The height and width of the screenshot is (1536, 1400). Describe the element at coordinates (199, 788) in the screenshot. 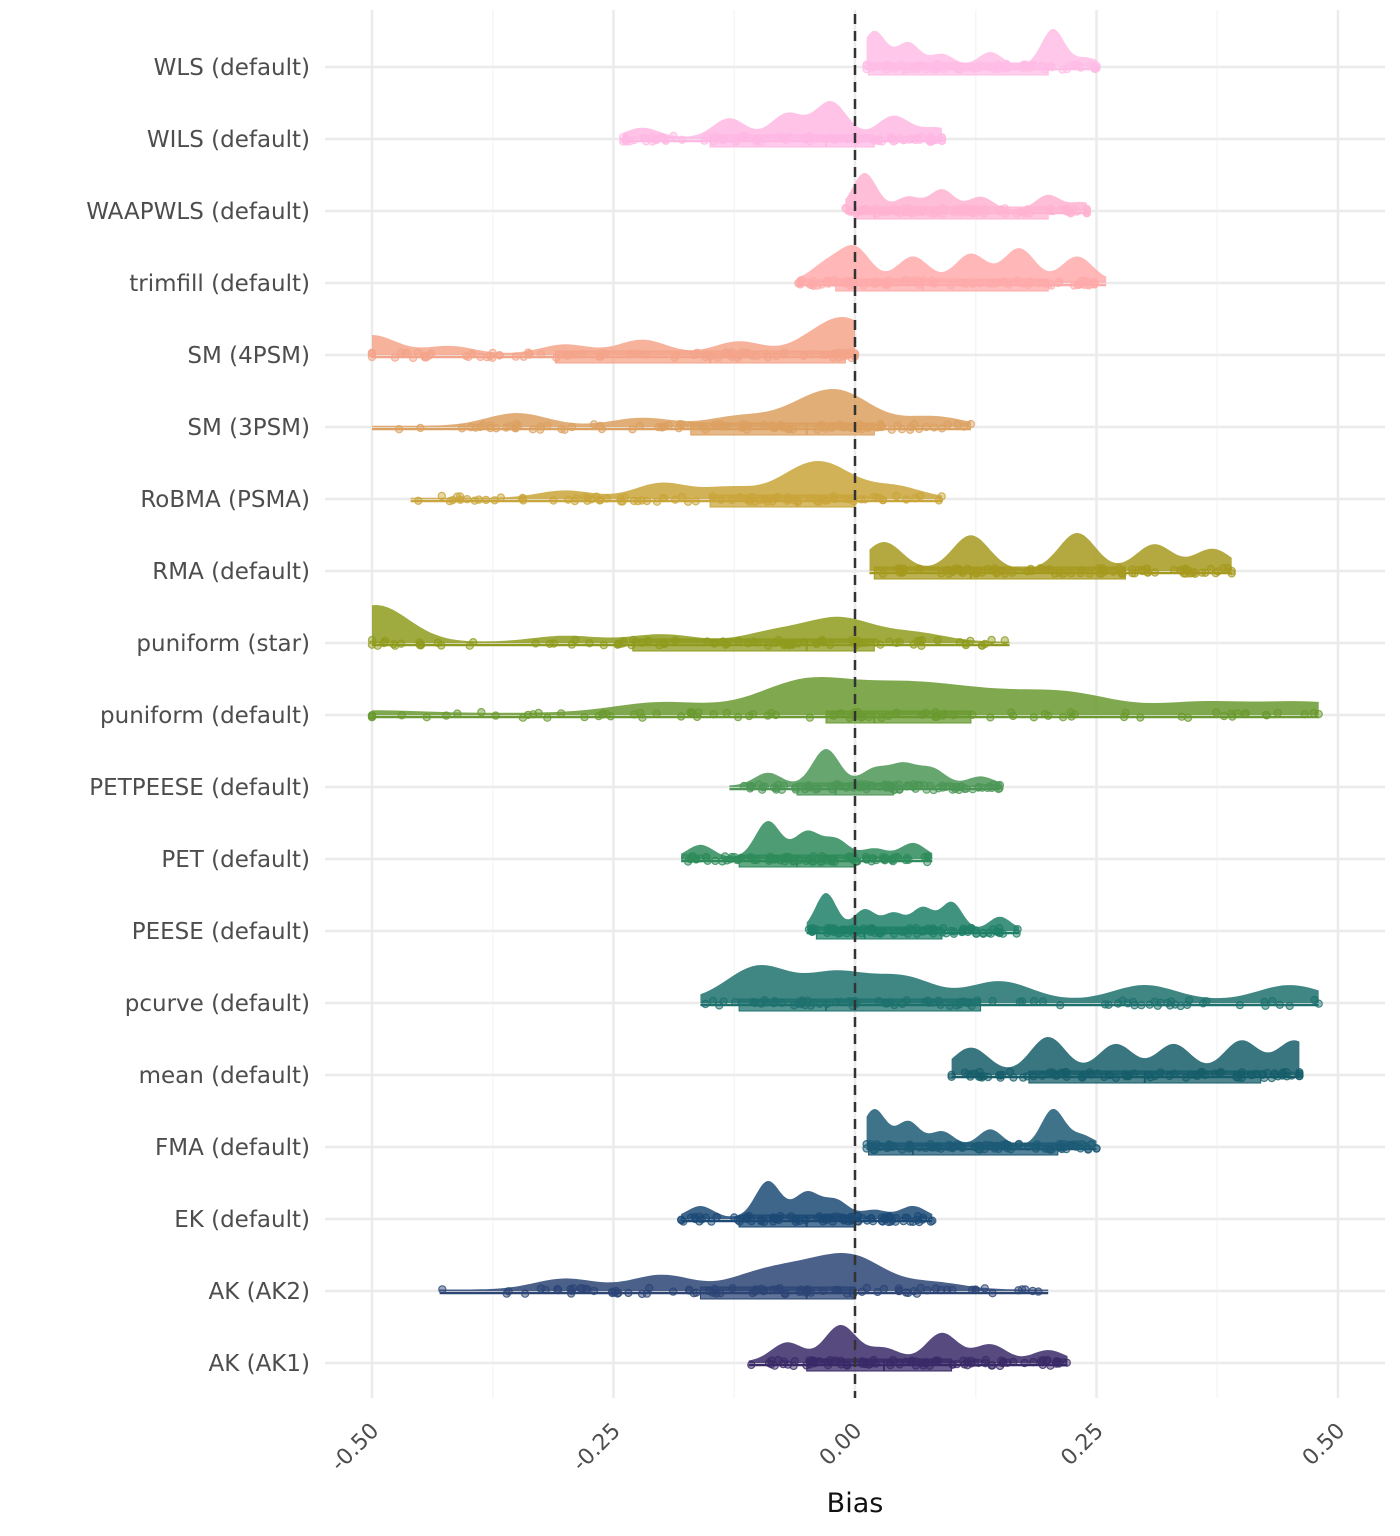

I see `category-label-10: PETPEESE (default)` at that location.